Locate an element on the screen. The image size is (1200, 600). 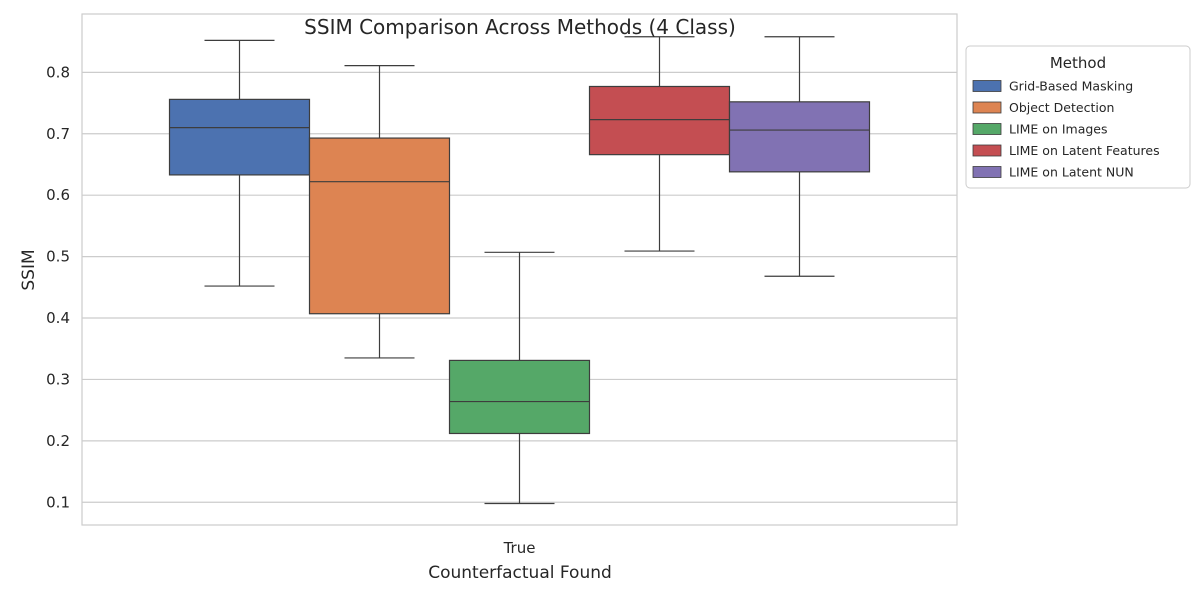
y-tick-label: 0.4 is located at coordinates (58, 318).